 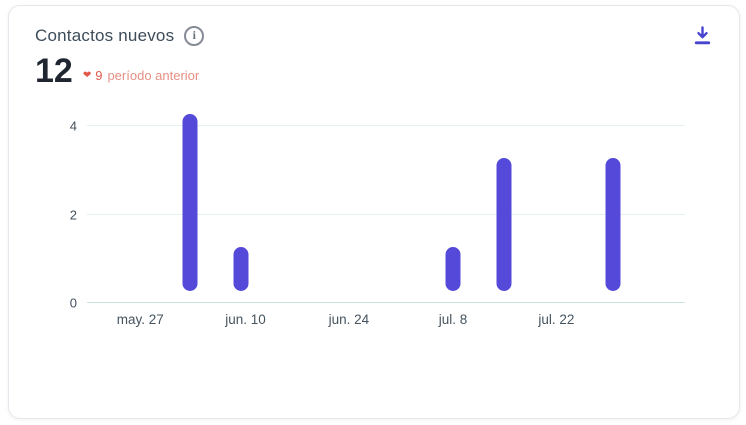 What do you see at coordinates (73, 303) in the screenshot?
I see `y-tick-label: 0` at bounding box center [73, 303].